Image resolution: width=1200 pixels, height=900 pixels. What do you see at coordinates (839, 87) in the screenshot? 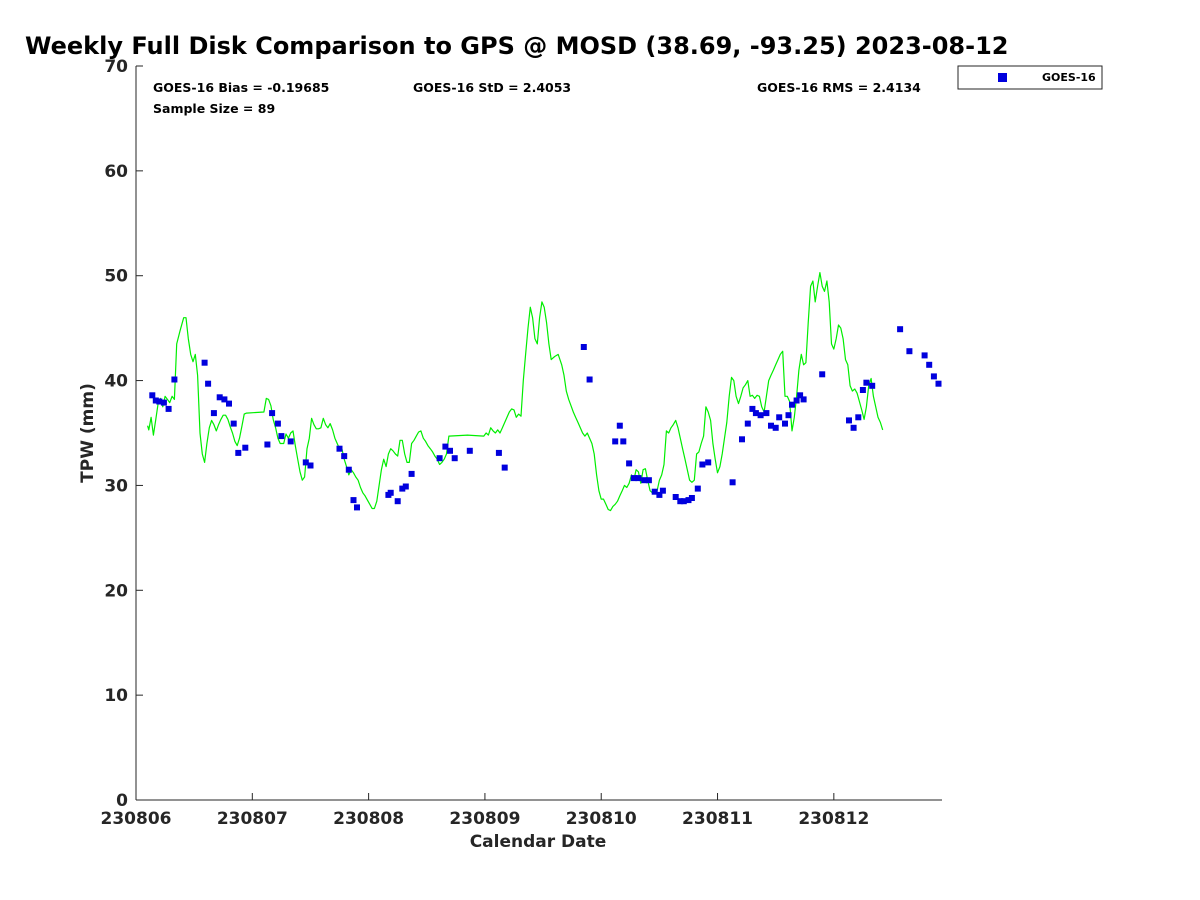
I see `rms-text: GOES-16 RMS = 2.4134` at bounding box center [839, 87].